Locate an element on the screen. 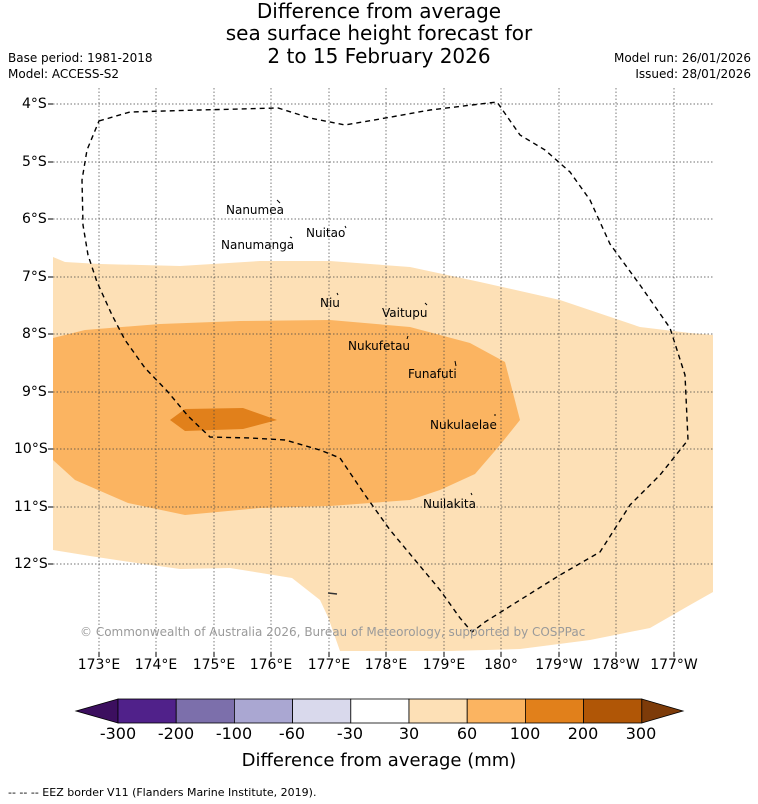  lat-label-6s: 6°S is located at coordinates (34, 219).